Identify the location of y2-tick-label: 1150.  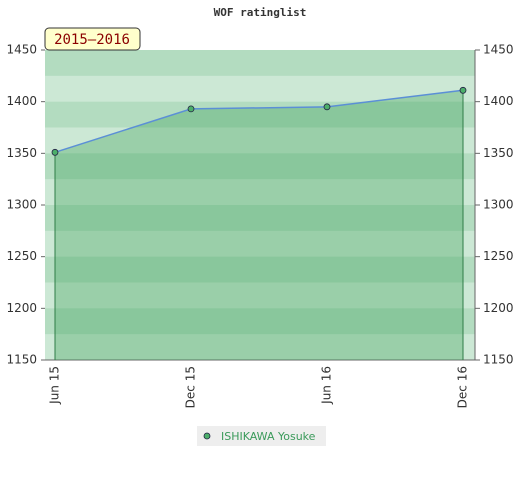
(498, 360).